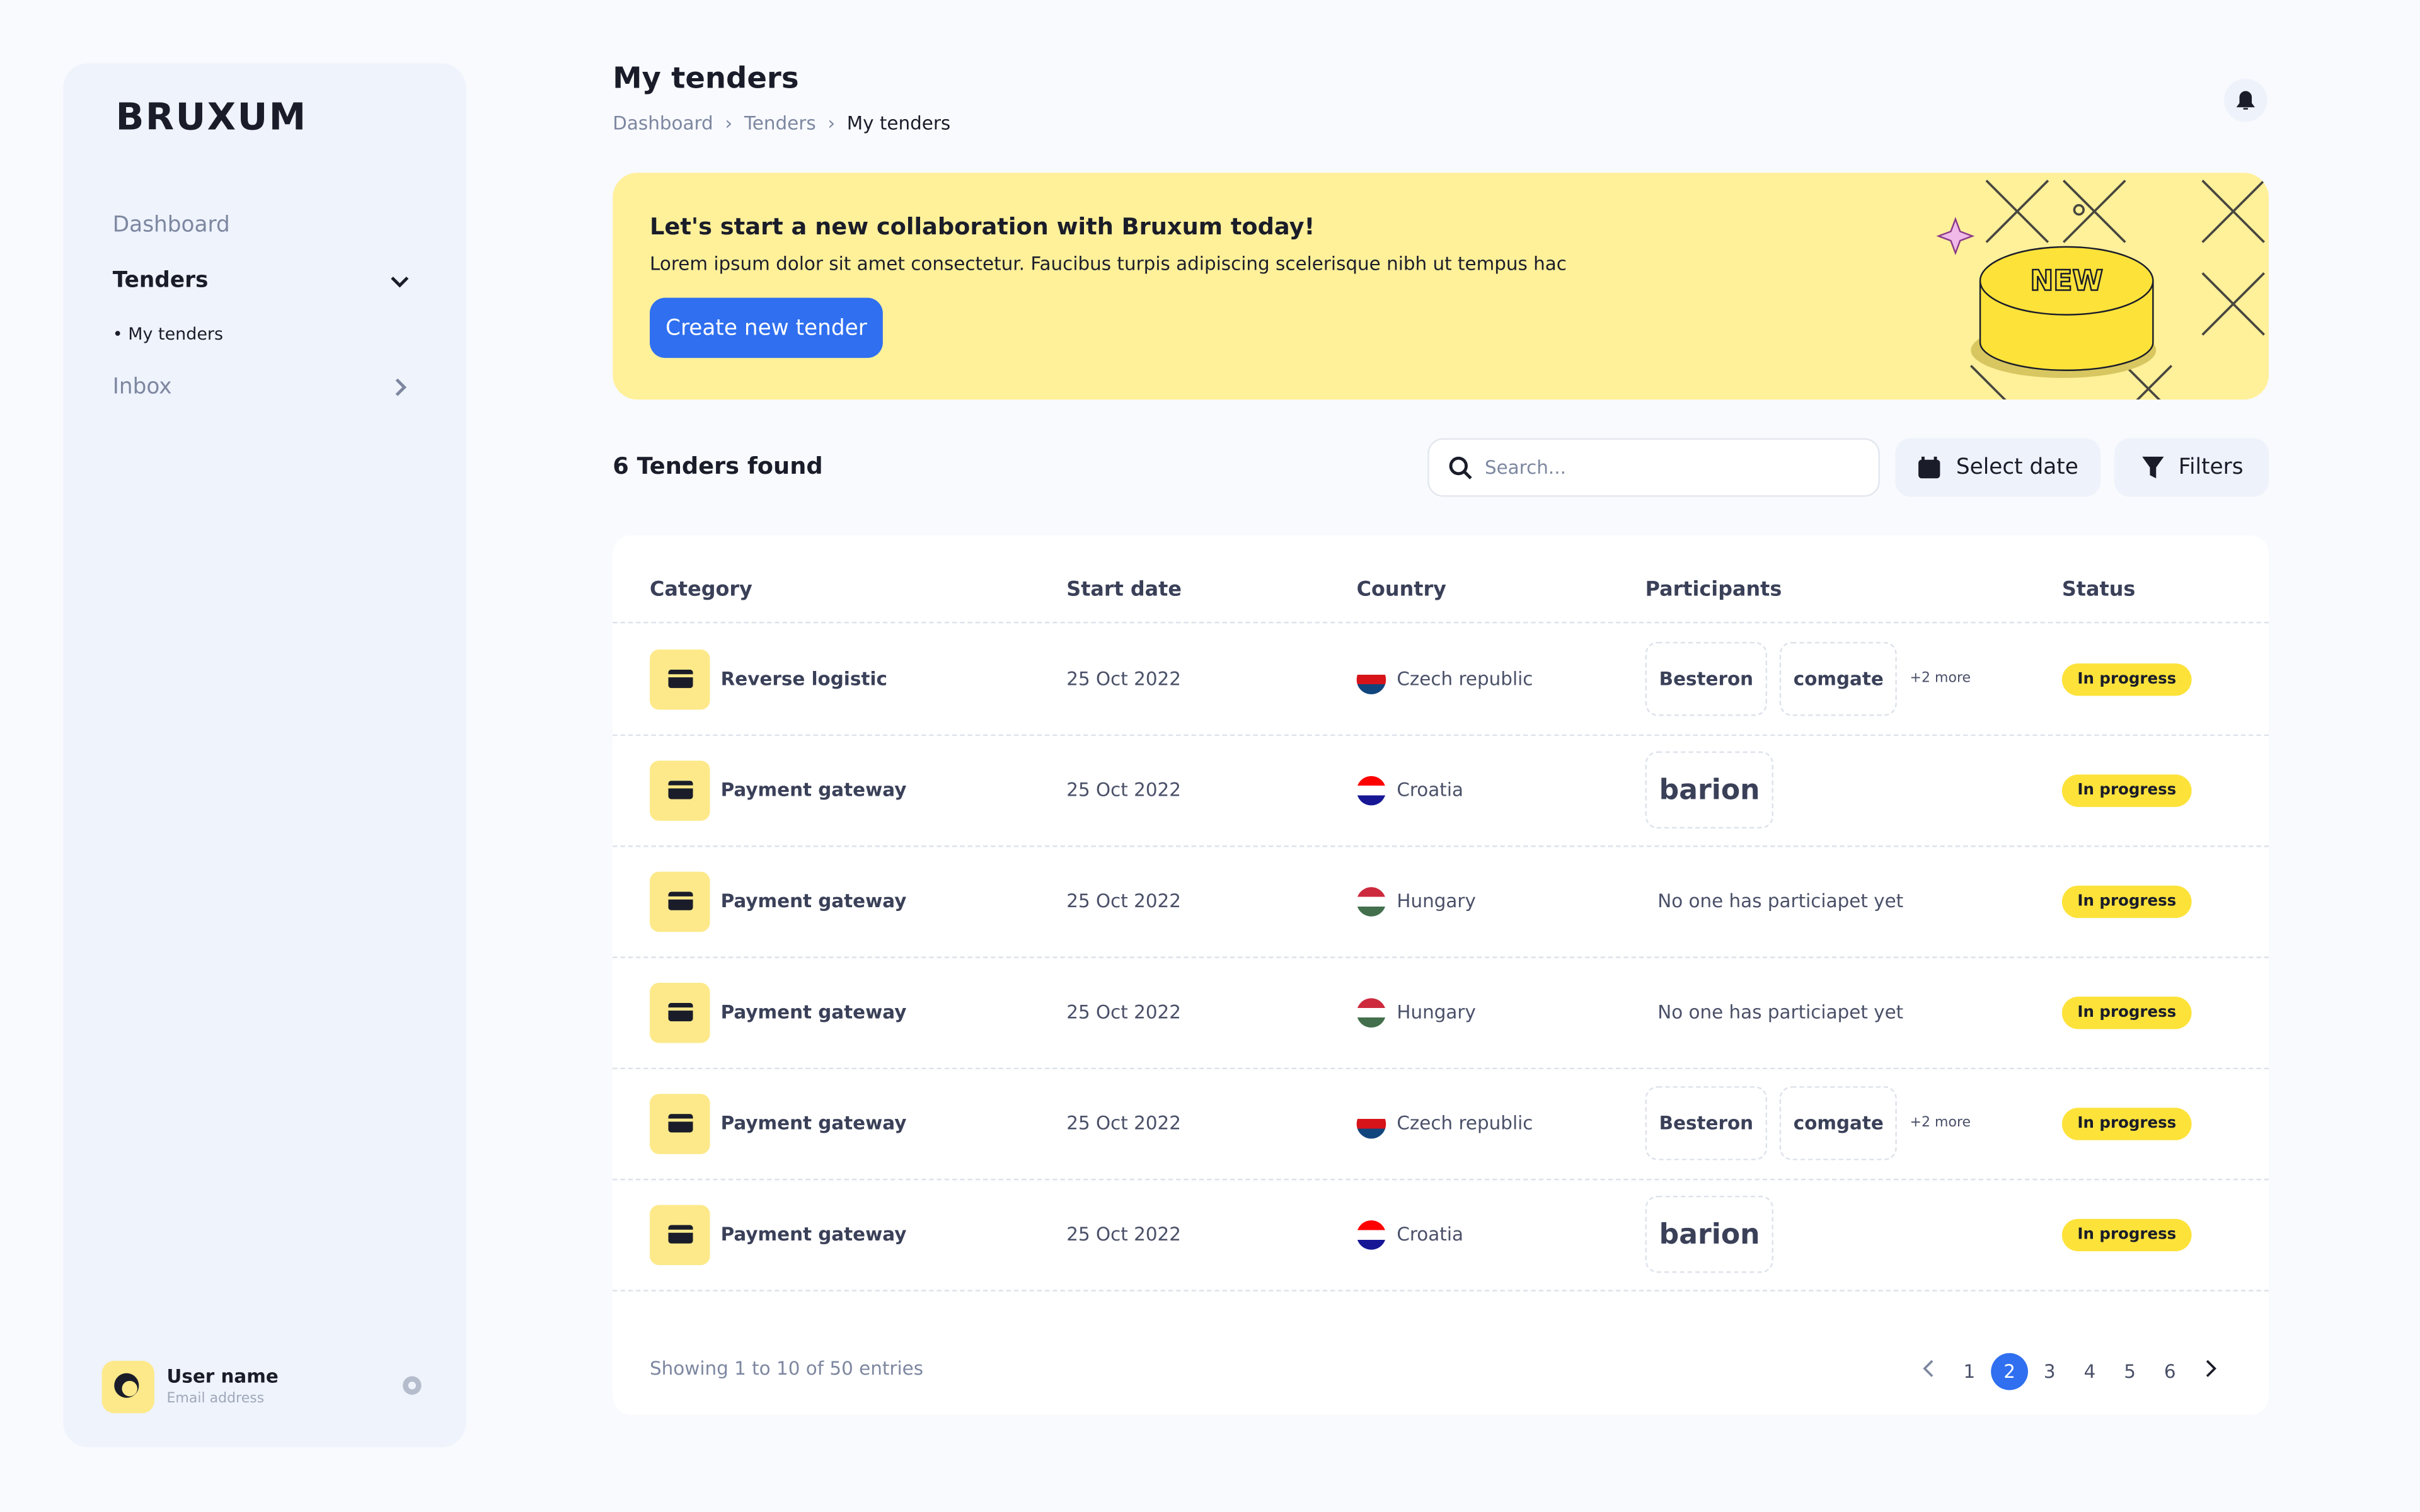  What do you see at coordinates (2130, 1372) in the screenshot?
I see `page-button: 5` at bounding box center [2130, 1372].